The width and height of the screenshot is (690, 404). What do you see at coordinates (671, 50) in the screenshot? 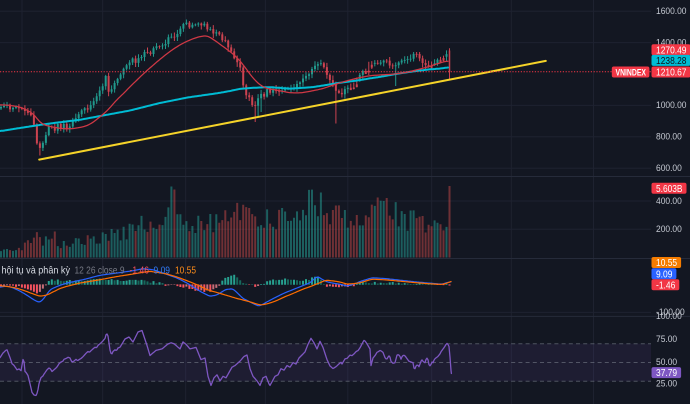
I see `svg-text: 1270.49` at bounding box center [671, 50].